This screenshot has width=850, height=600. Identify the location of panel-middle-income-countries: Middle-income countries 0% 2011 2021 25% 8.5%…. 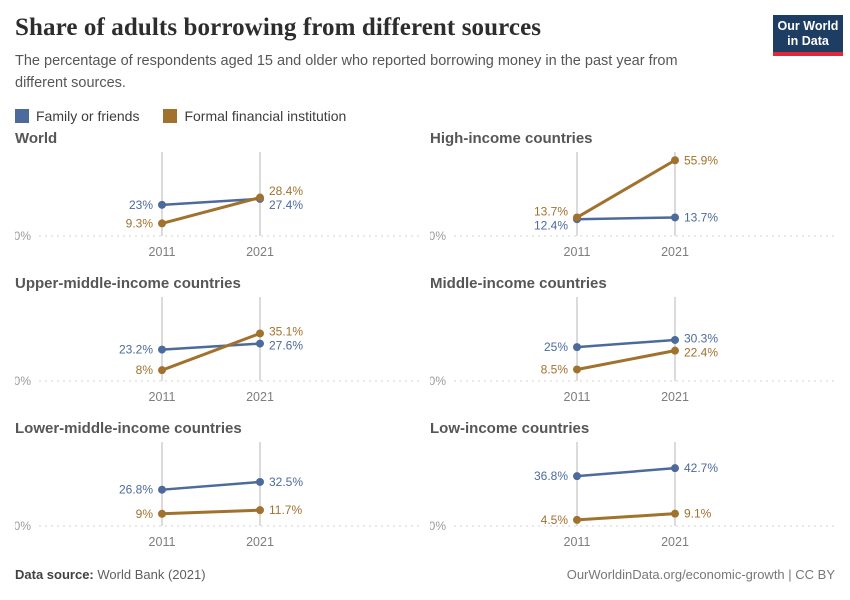
(635, 343).